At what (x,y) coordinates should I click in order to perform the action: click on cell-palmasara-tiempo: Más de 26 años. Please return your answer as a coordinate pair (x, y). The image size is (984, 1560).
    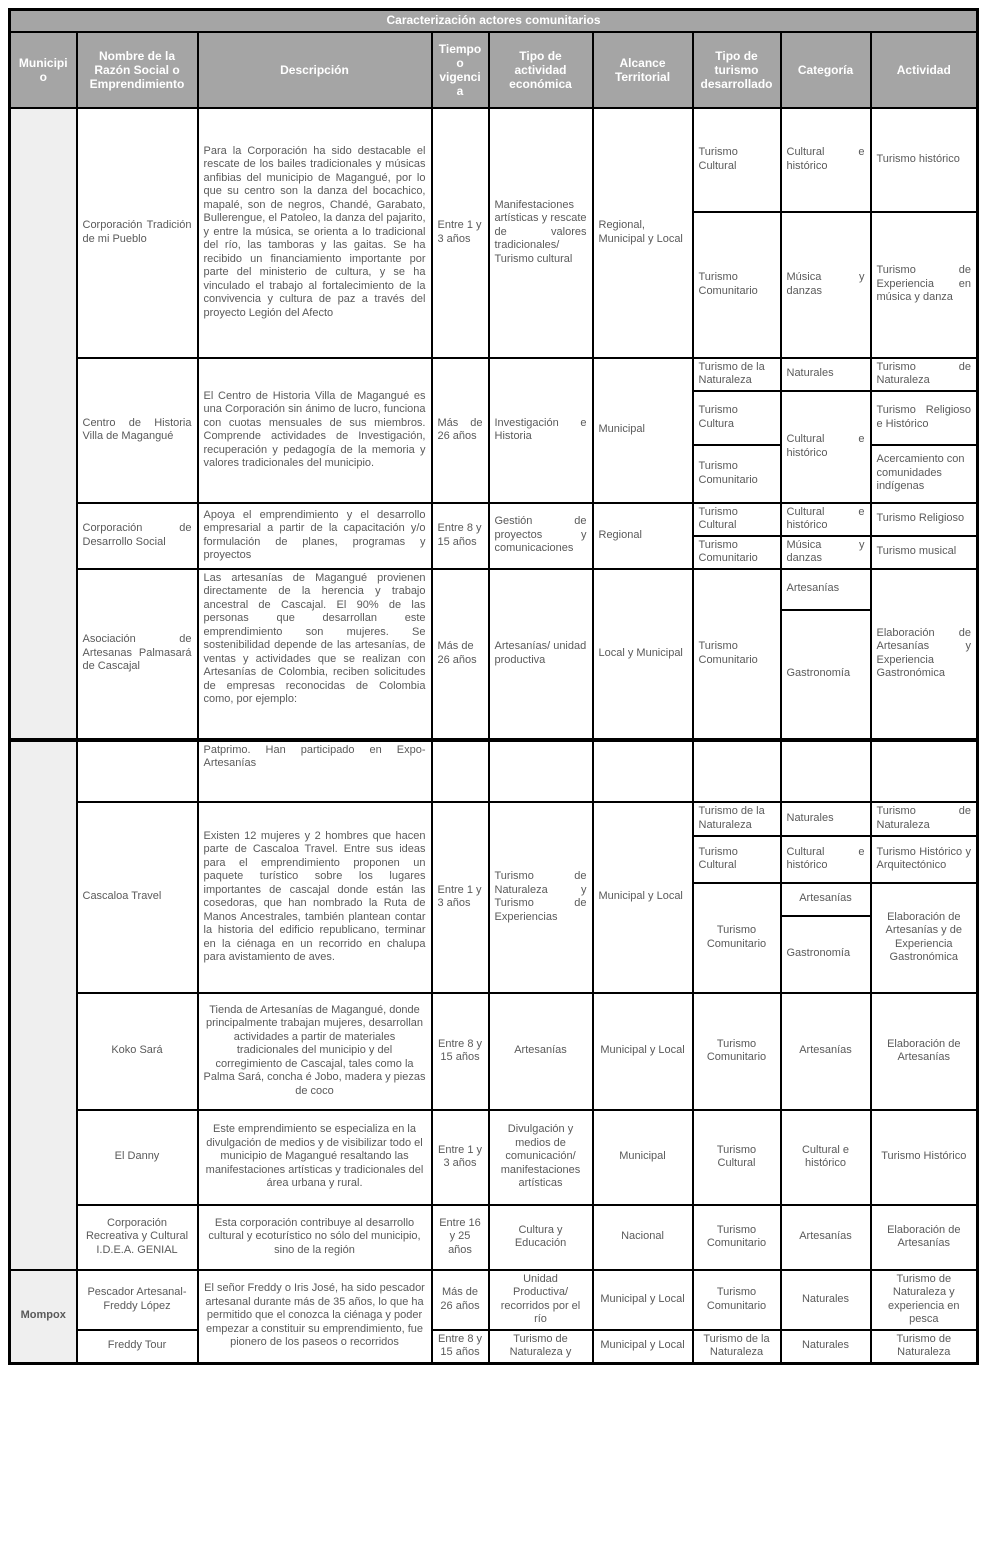
    Looking at the image, I should click on (460, 654).